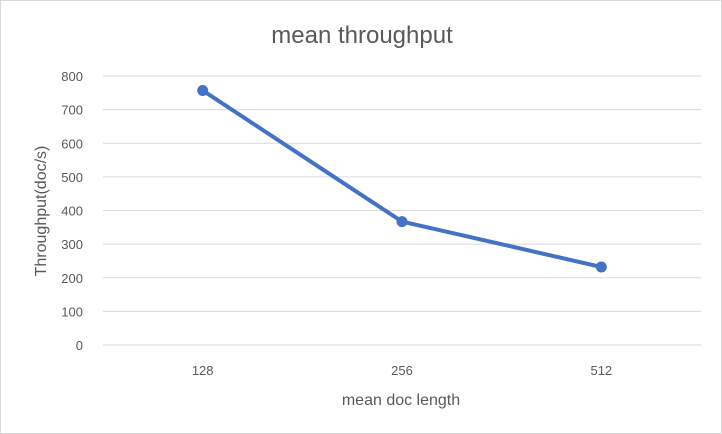 The width and height of the screenshot is (722, 434). Describe the element at coordinates (41, 211) in the screenshot. I see `y-axis-title: Throughput(doc/s)` at that location.